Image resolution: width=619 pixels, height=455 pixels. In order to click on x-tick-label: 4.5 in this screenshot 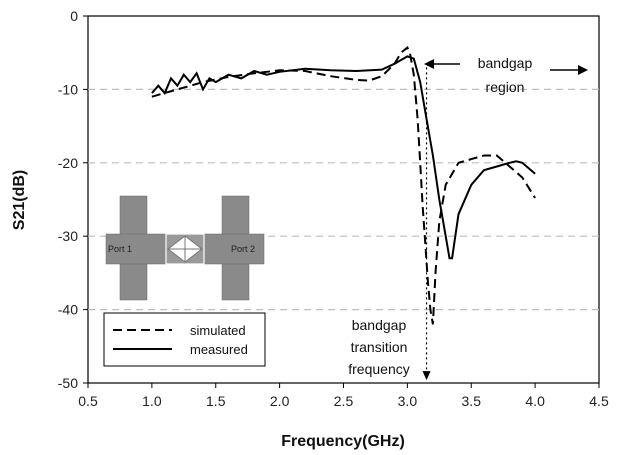, I will do `click(599, 401)`.